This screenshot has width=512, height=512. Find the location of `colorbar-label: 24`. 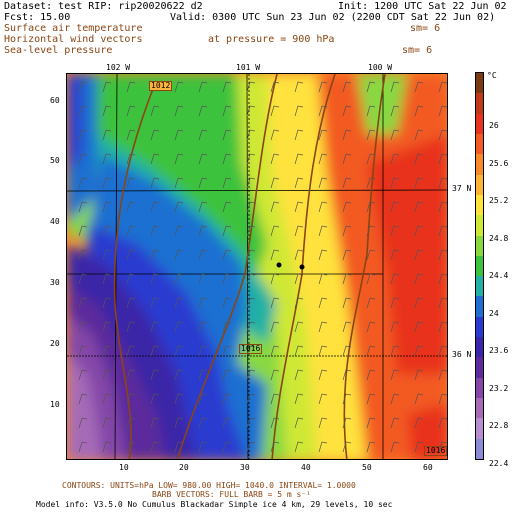

colorbar-label: 24 is located at coordinates (494, 313).